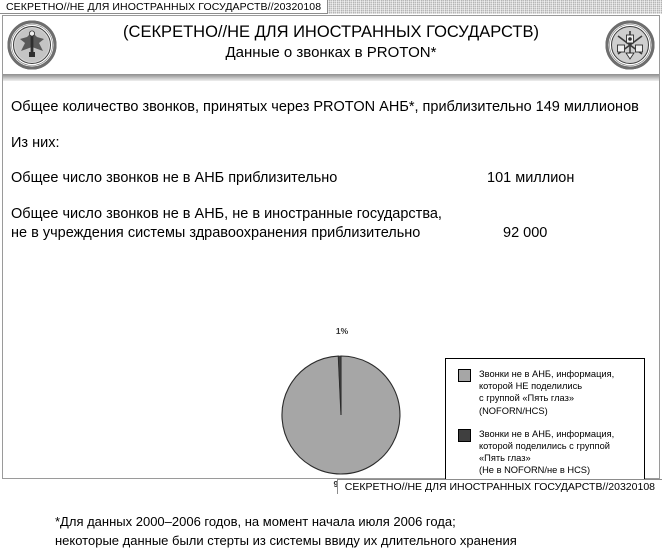 The image size is (662, 550). What do you see at coordinates (35, 143) in the screenshot?
I see `of-these-label: Из них:` at bounding box center [35, 143].